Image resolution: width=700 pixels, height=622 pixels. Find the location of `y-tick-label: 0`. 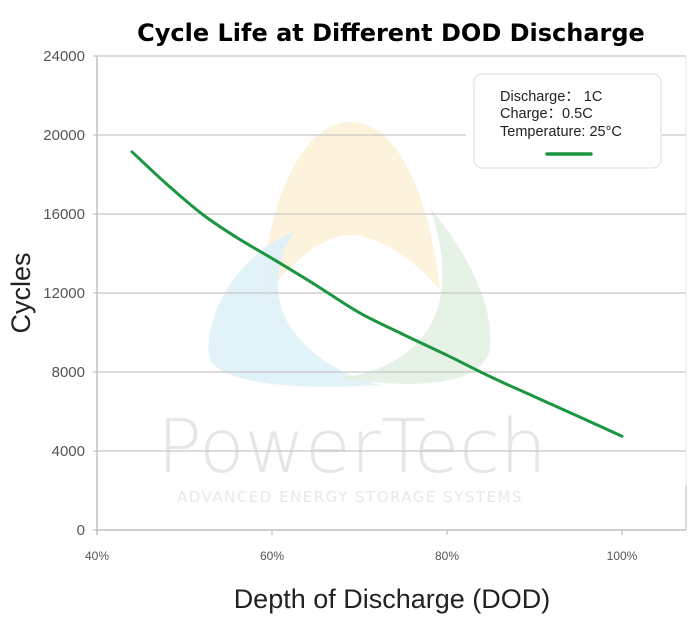

y-tick-label: 0 is located at coordinates (81, 530).